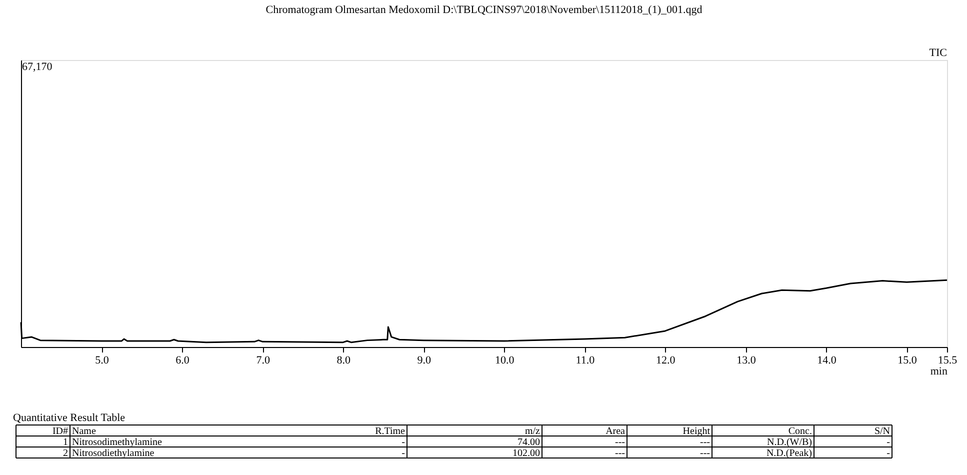  Describe the element at coordinates (183, 360) in the screenshot. I see `x-tick-label: 6.0` at that location.